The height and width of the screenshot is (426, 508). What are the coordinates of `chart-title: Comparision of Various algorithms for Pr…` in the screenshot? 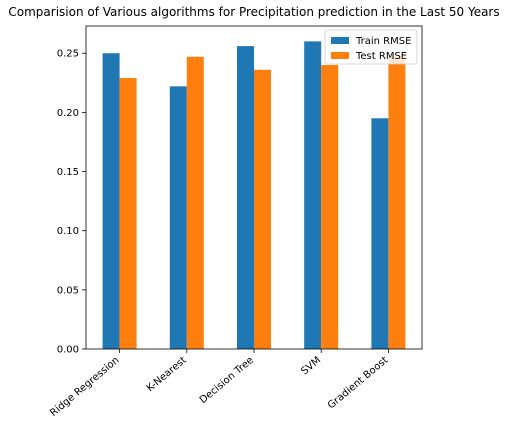 It's located at (253, 12).